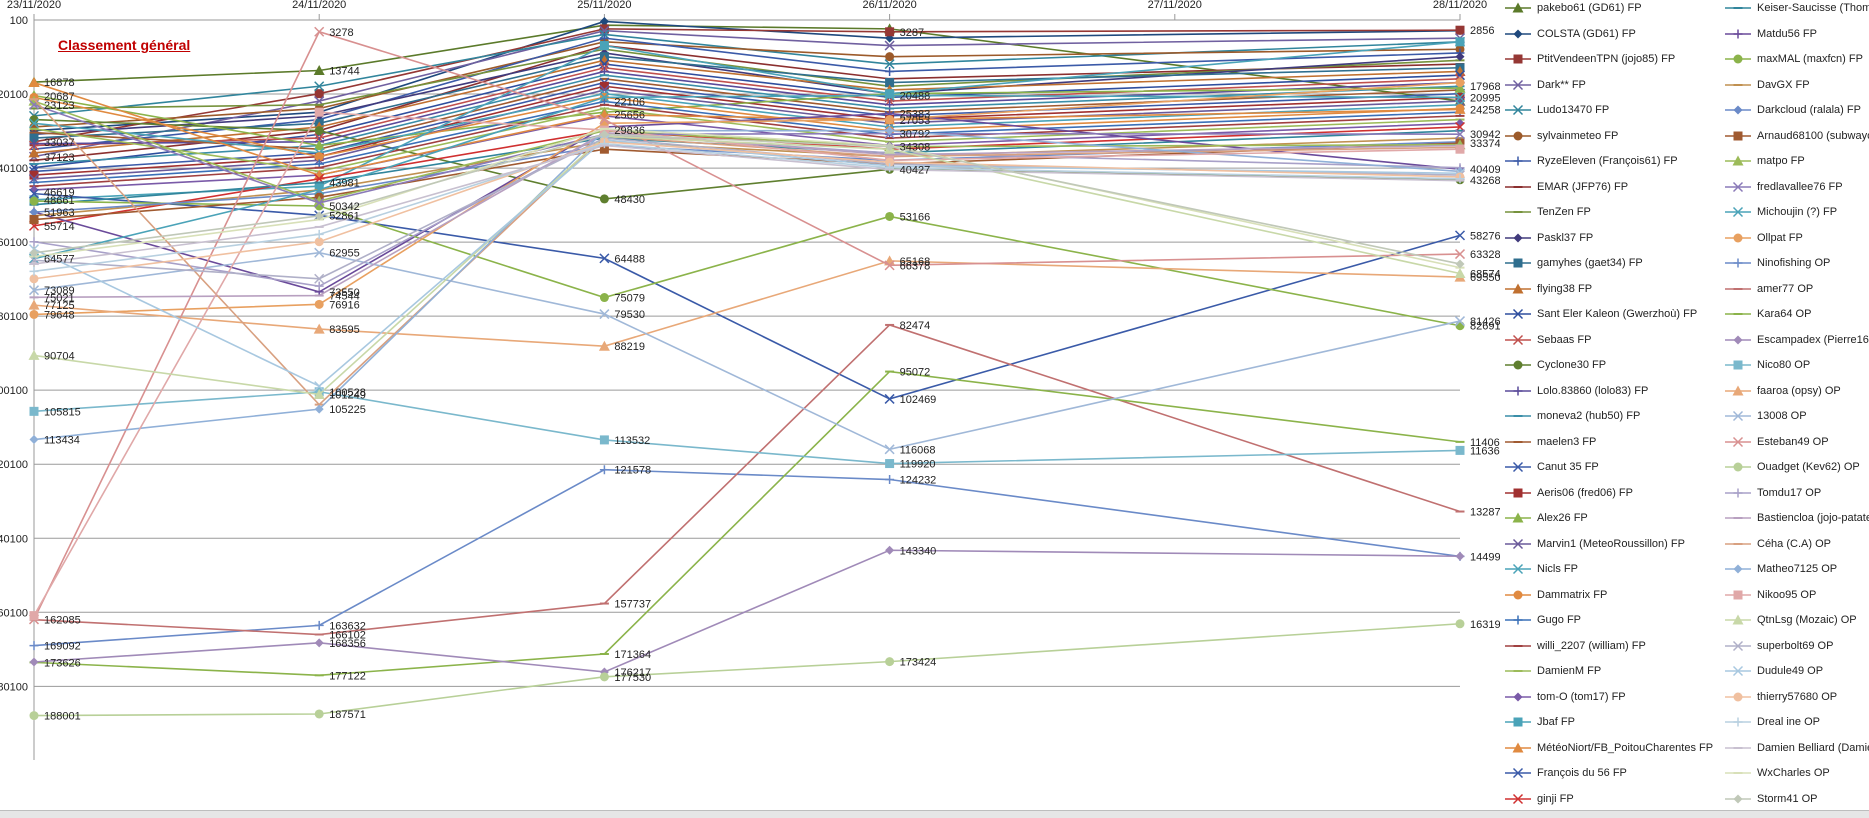  What do you see at coordinates (1789, 492) in the screenshot?
I see `legend-label: Tomdu17 OP` at bounding box center [1789, 492].